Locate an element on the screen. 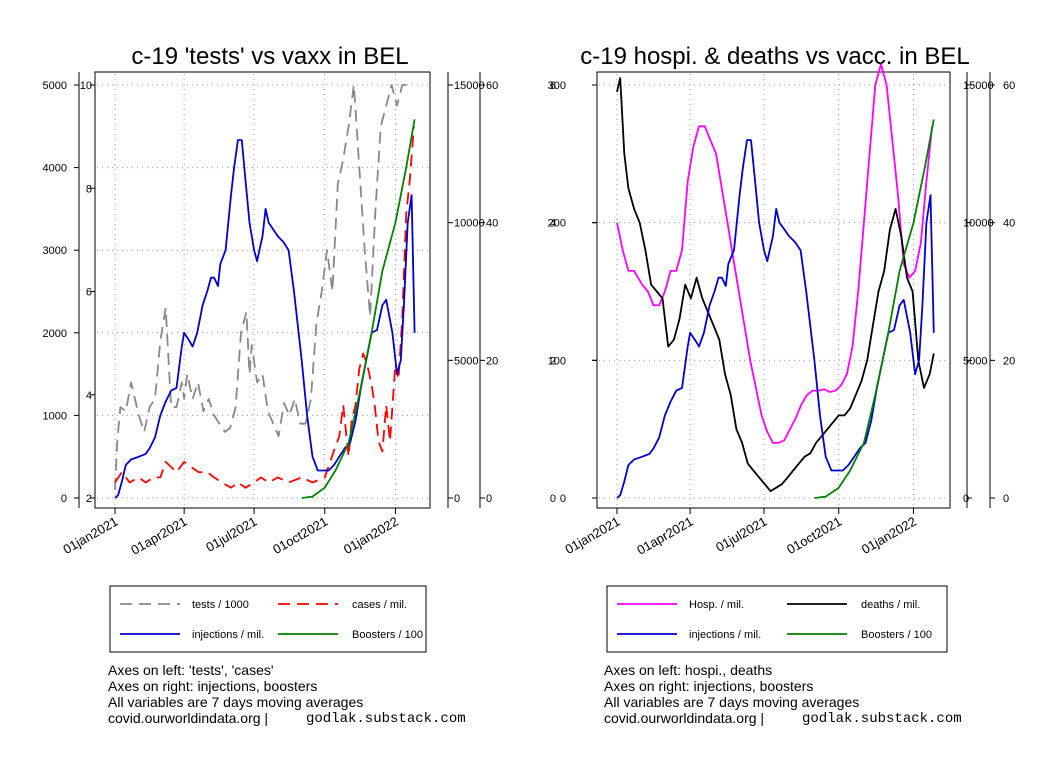 Image resolution: width=1056 pixels, height=768 pixels. series-line-injections-mil- is located at coordinates (265, 319).